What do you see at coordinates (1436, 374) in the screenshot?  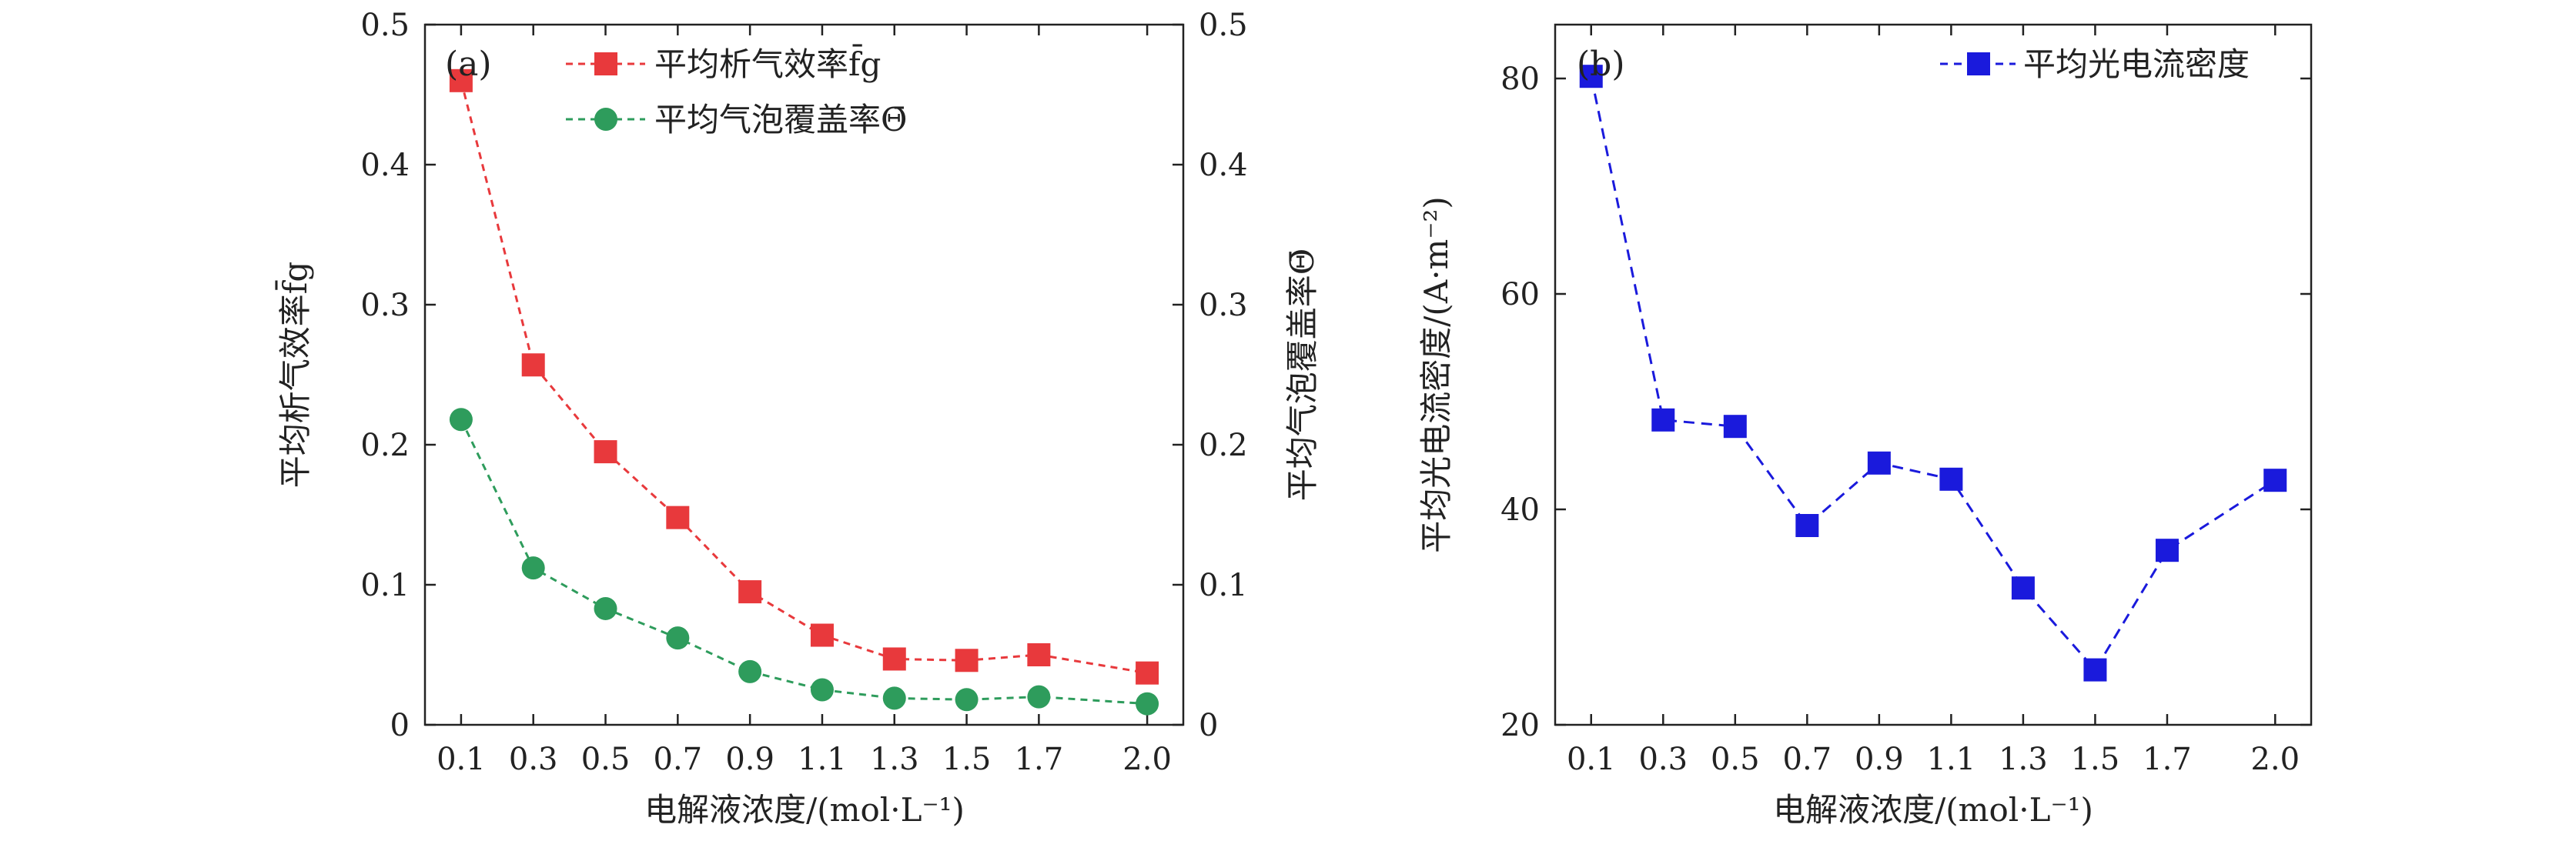 I see `y-axis-label-b: 平均光电流密度/(A·m⁻²)` at bounding box center [1436, 374].